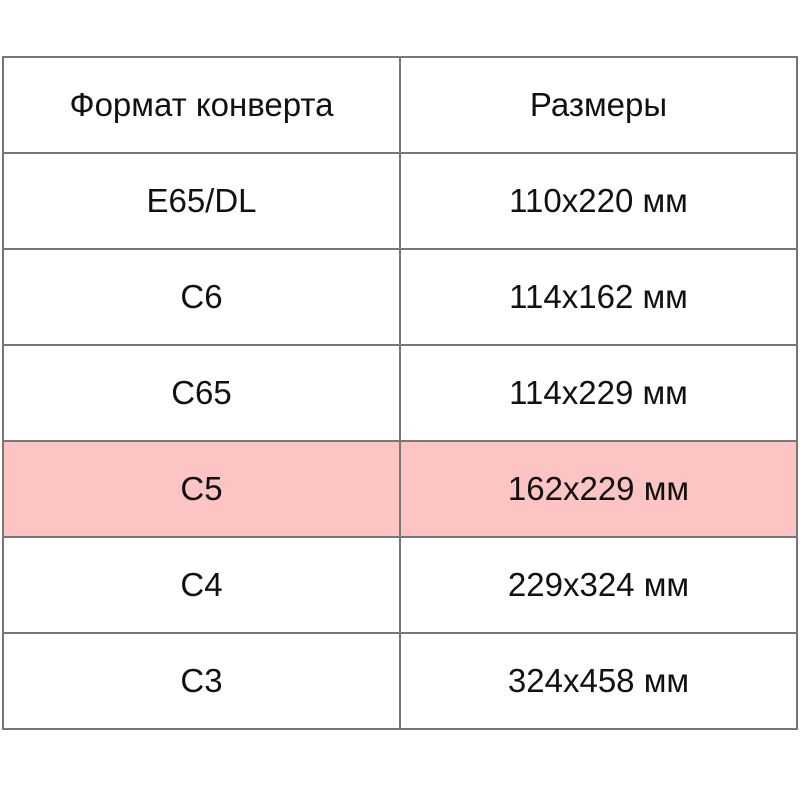  What do you see at coordinates (598, 585) in the screenshot?
I see `size-cell: 229x324 мм` at bounding box center [598, 585].